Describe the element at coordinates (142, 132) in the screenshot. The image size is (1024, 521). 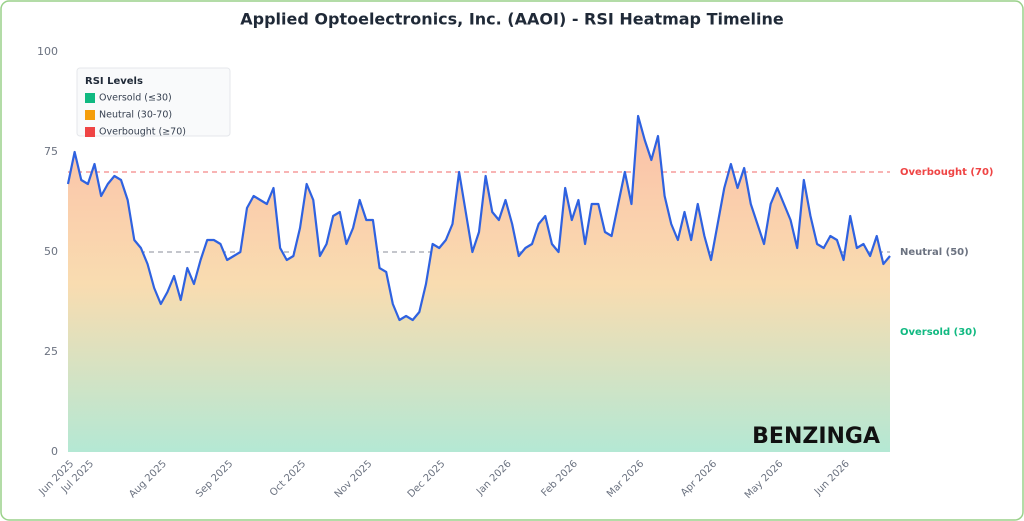
I see `legend-label: Overbought (≥70)` at that location.